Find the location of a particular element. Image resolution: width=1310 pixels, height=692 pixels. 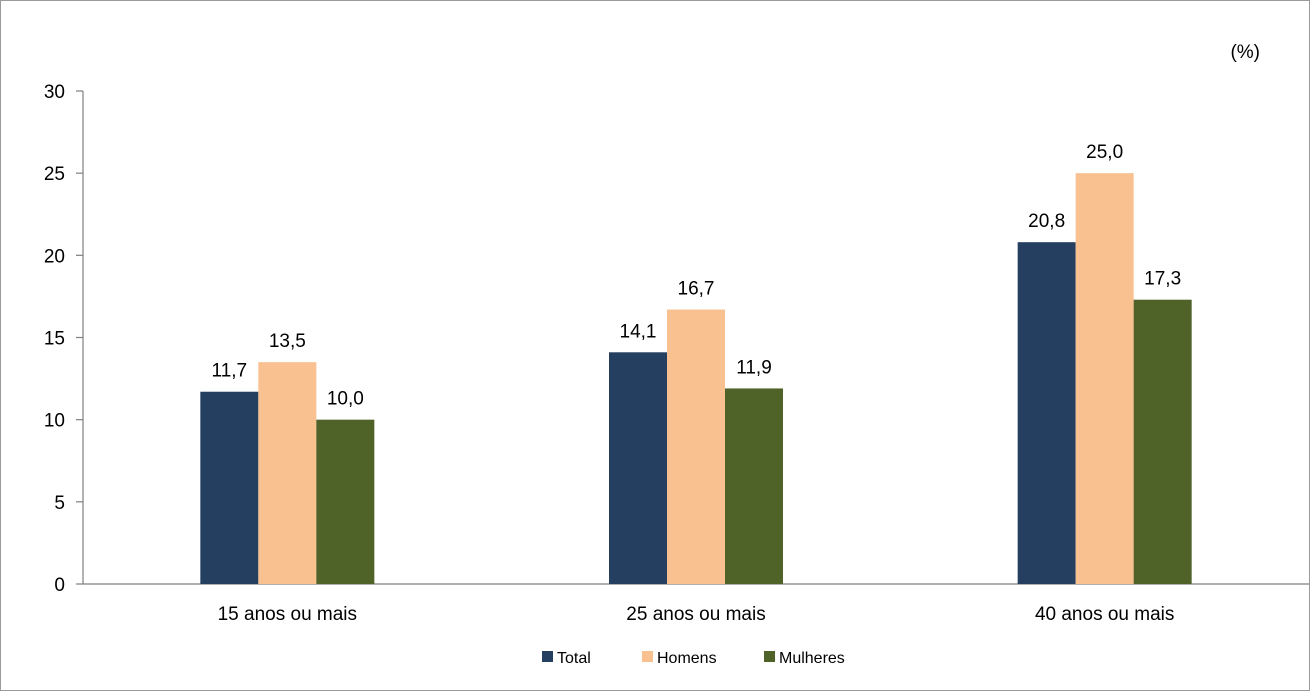

data-label: 17,3 is located at coordinates (1162, 279).